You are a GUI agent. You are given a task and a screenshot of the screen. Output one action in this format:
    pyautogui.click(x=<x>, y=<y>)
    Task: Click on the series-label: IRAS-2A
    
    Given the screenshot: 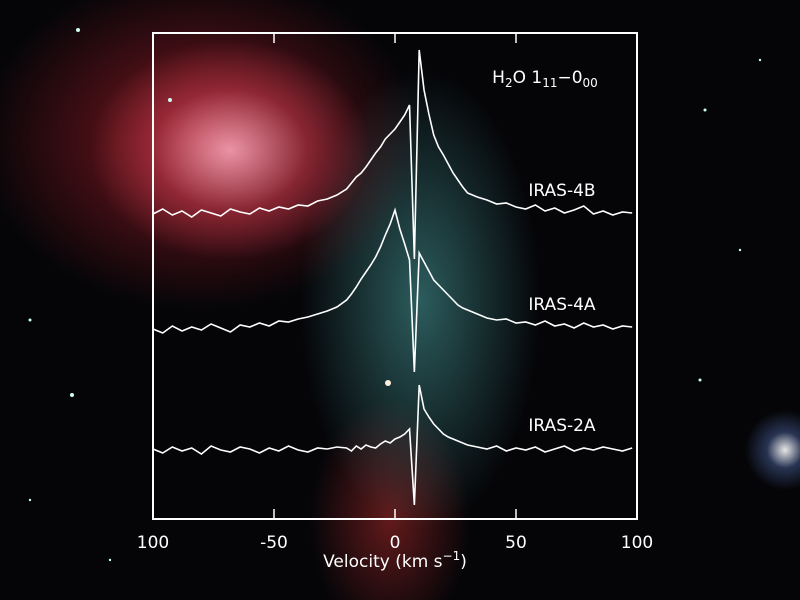 What is the action you would take?
    pyautogui.click(x=562, y=426)
    